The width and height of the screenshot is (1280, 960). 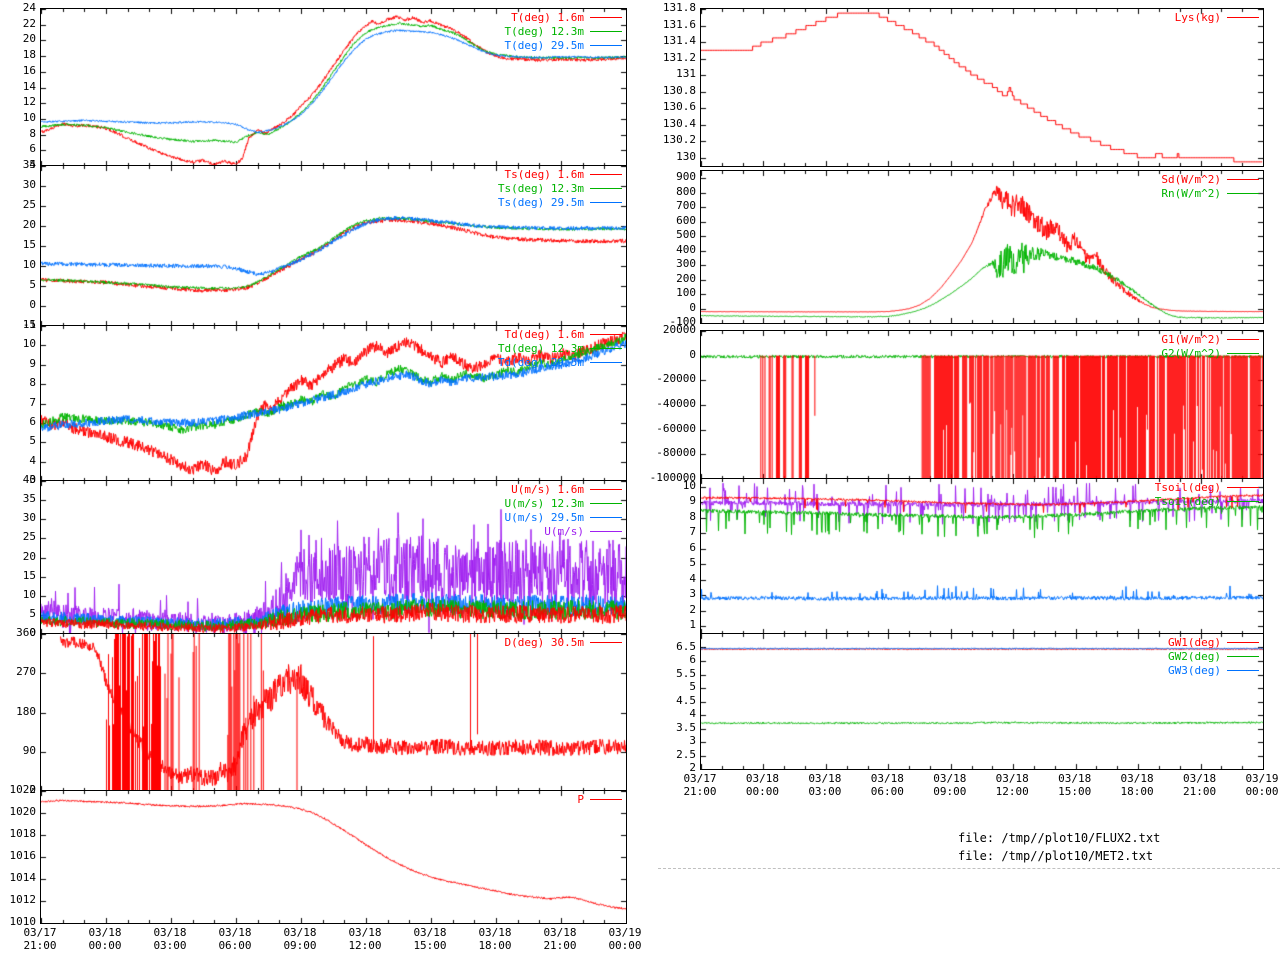 I want to click on chart-canvas-wind-speed, so click(x=333, y=557).